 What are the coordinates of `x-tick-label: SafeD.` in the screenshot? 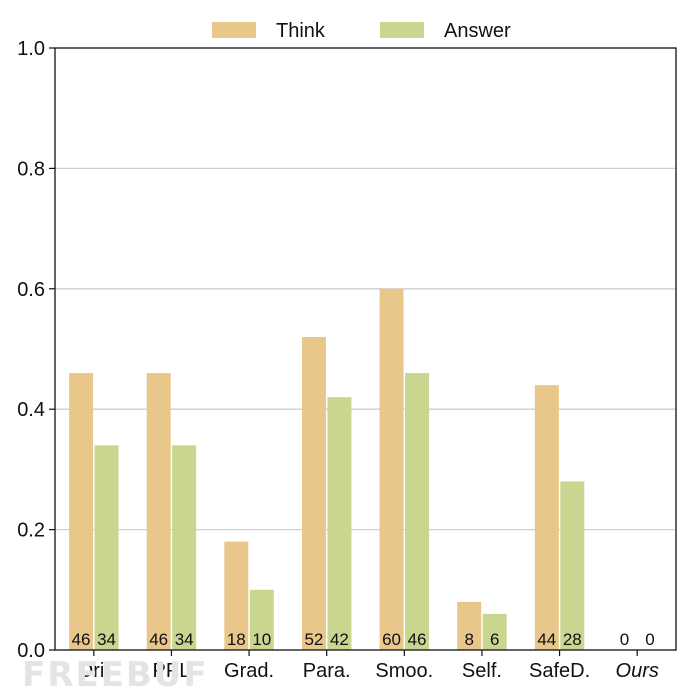 It's located at (559, 671).